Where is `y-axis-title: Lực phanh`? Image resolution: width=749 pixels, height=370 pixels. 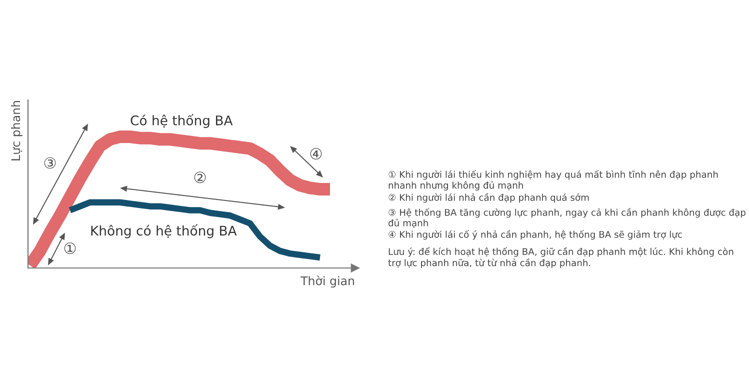 y-axis-title: Lực phanh is located at coordinates (16, 130).